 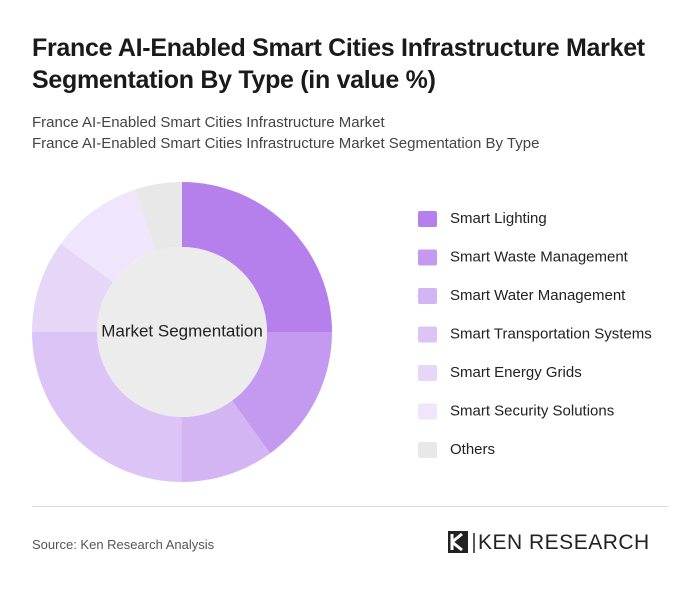 I want to click on center-label: Market Segmentation, so click(x=182, y=330).